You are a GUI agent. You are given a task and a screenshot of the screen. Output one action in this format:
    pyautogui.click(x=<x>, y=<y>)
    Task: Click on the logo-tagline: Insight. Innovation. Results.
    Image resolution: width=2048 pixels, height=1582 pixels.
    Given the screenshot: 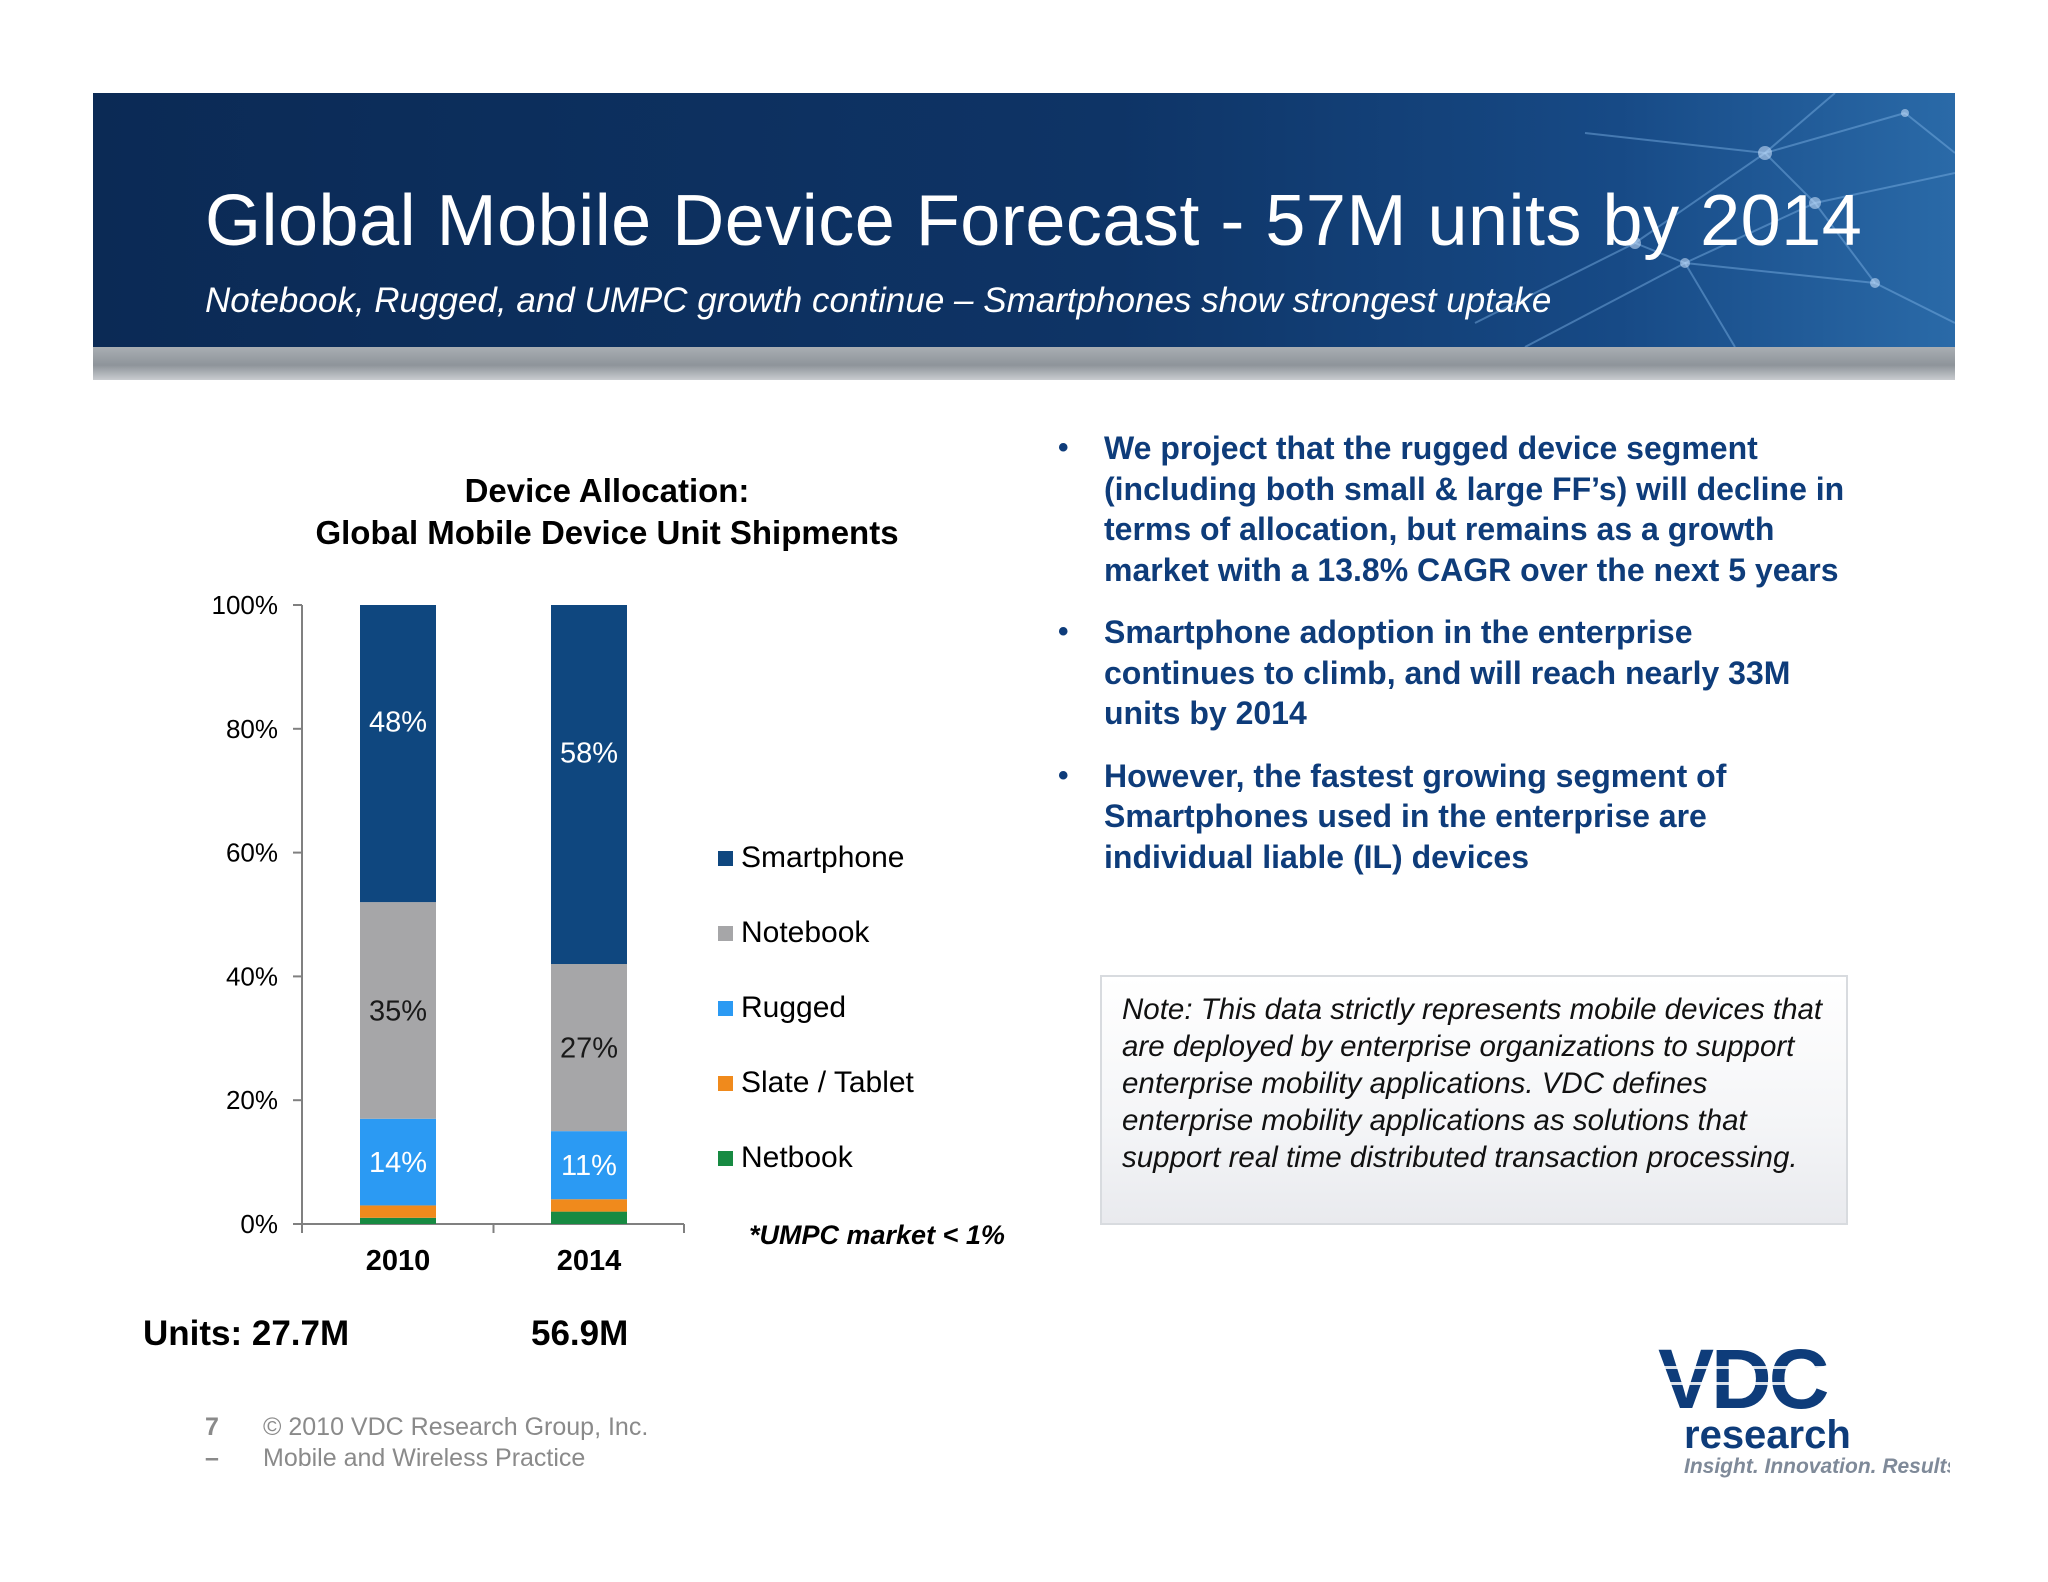 What is the action you would take?
    pyautogui.click(x=1817, y=1466)
    